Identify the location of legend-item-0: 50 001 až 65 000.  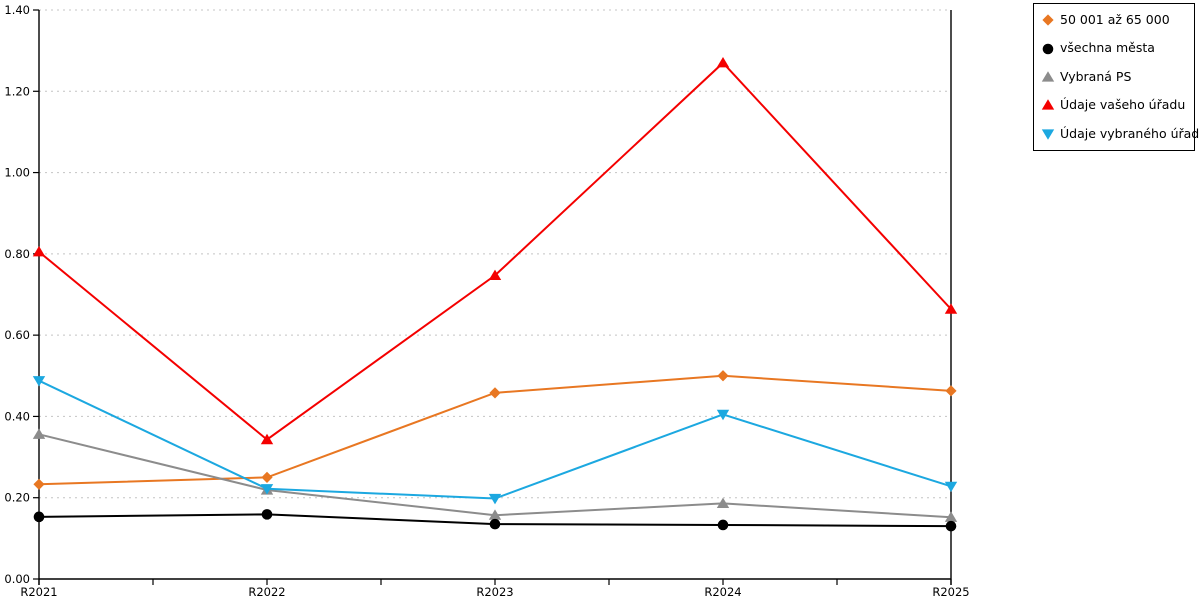
(1114, 20).